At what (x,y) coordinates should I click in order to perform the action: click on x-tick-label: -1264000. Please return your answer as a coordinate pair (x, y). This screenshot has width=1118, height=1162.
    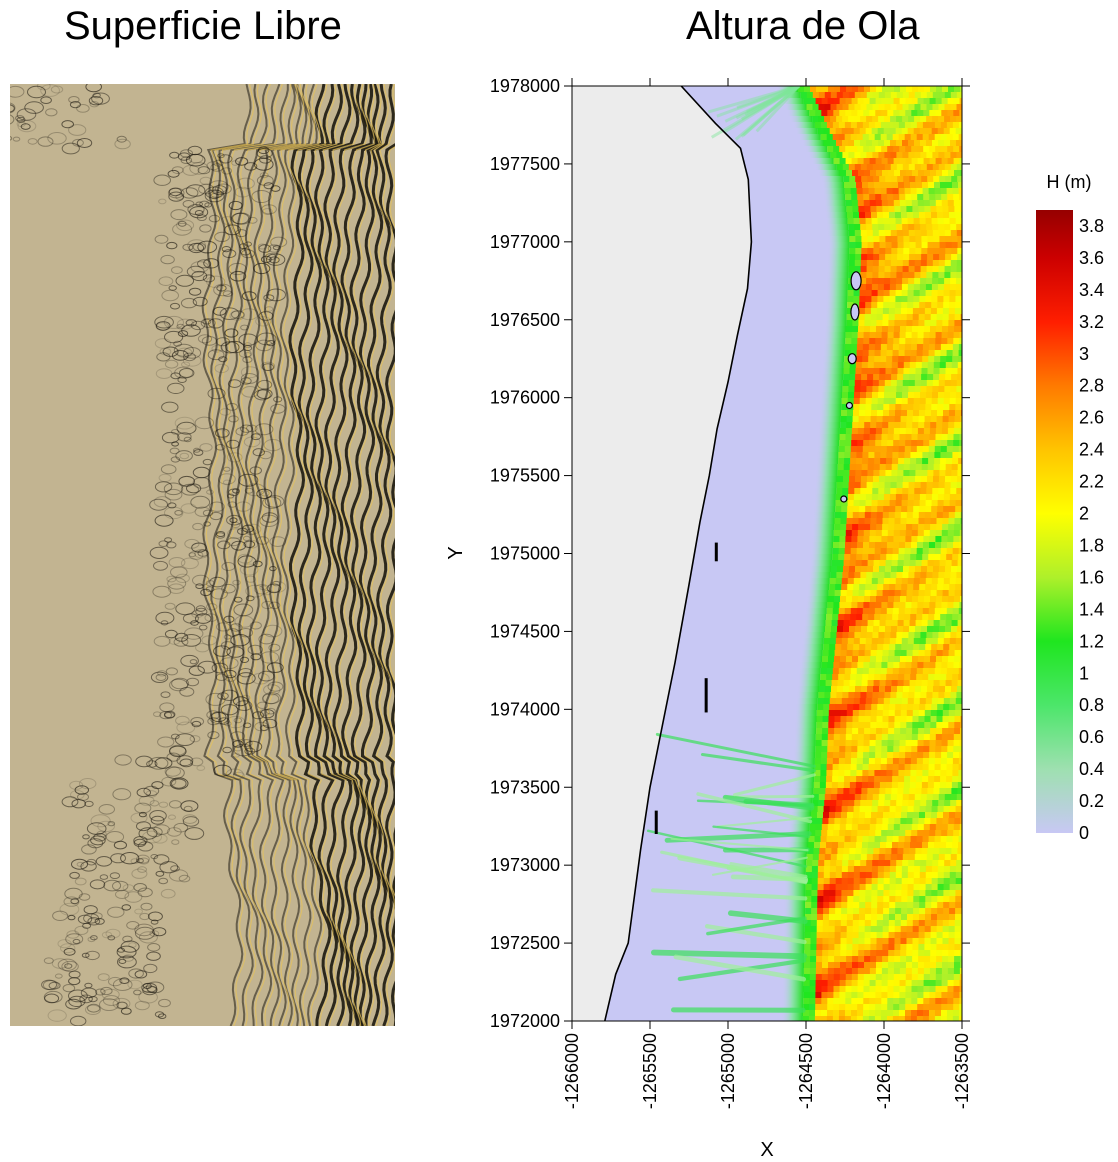
    Looking at the image, I should click on (884, 1071).